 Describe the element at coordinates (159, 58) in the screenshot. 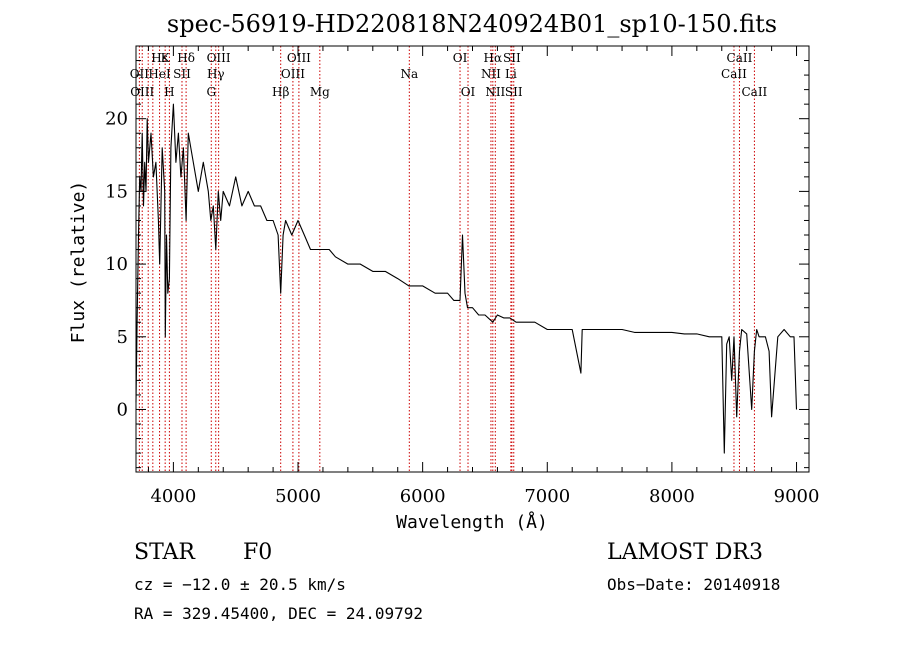

I see `line-label: Hε` at that location.